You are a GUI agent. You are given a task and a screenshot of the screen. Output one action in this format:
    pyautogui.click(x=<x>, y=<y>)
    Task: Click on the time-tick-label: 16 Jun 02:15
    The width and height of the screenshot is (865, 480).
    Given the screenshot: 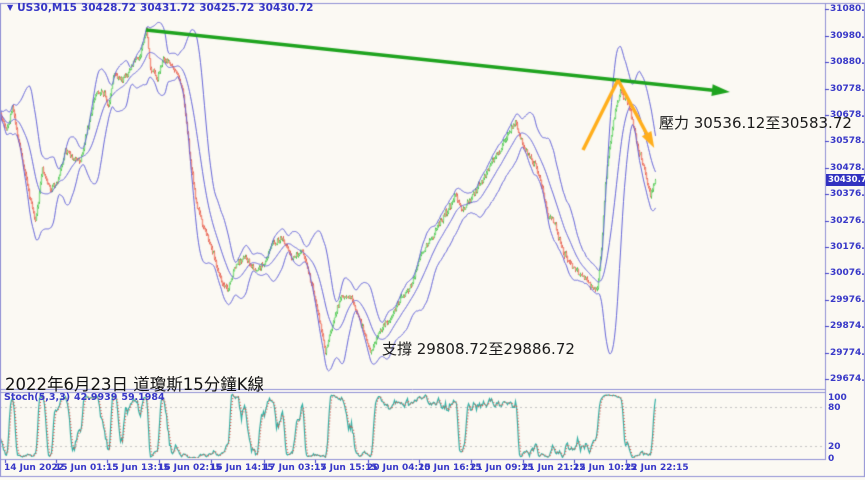 What is the action you would take?
    pyautogui.click(x=190, y=468)
    